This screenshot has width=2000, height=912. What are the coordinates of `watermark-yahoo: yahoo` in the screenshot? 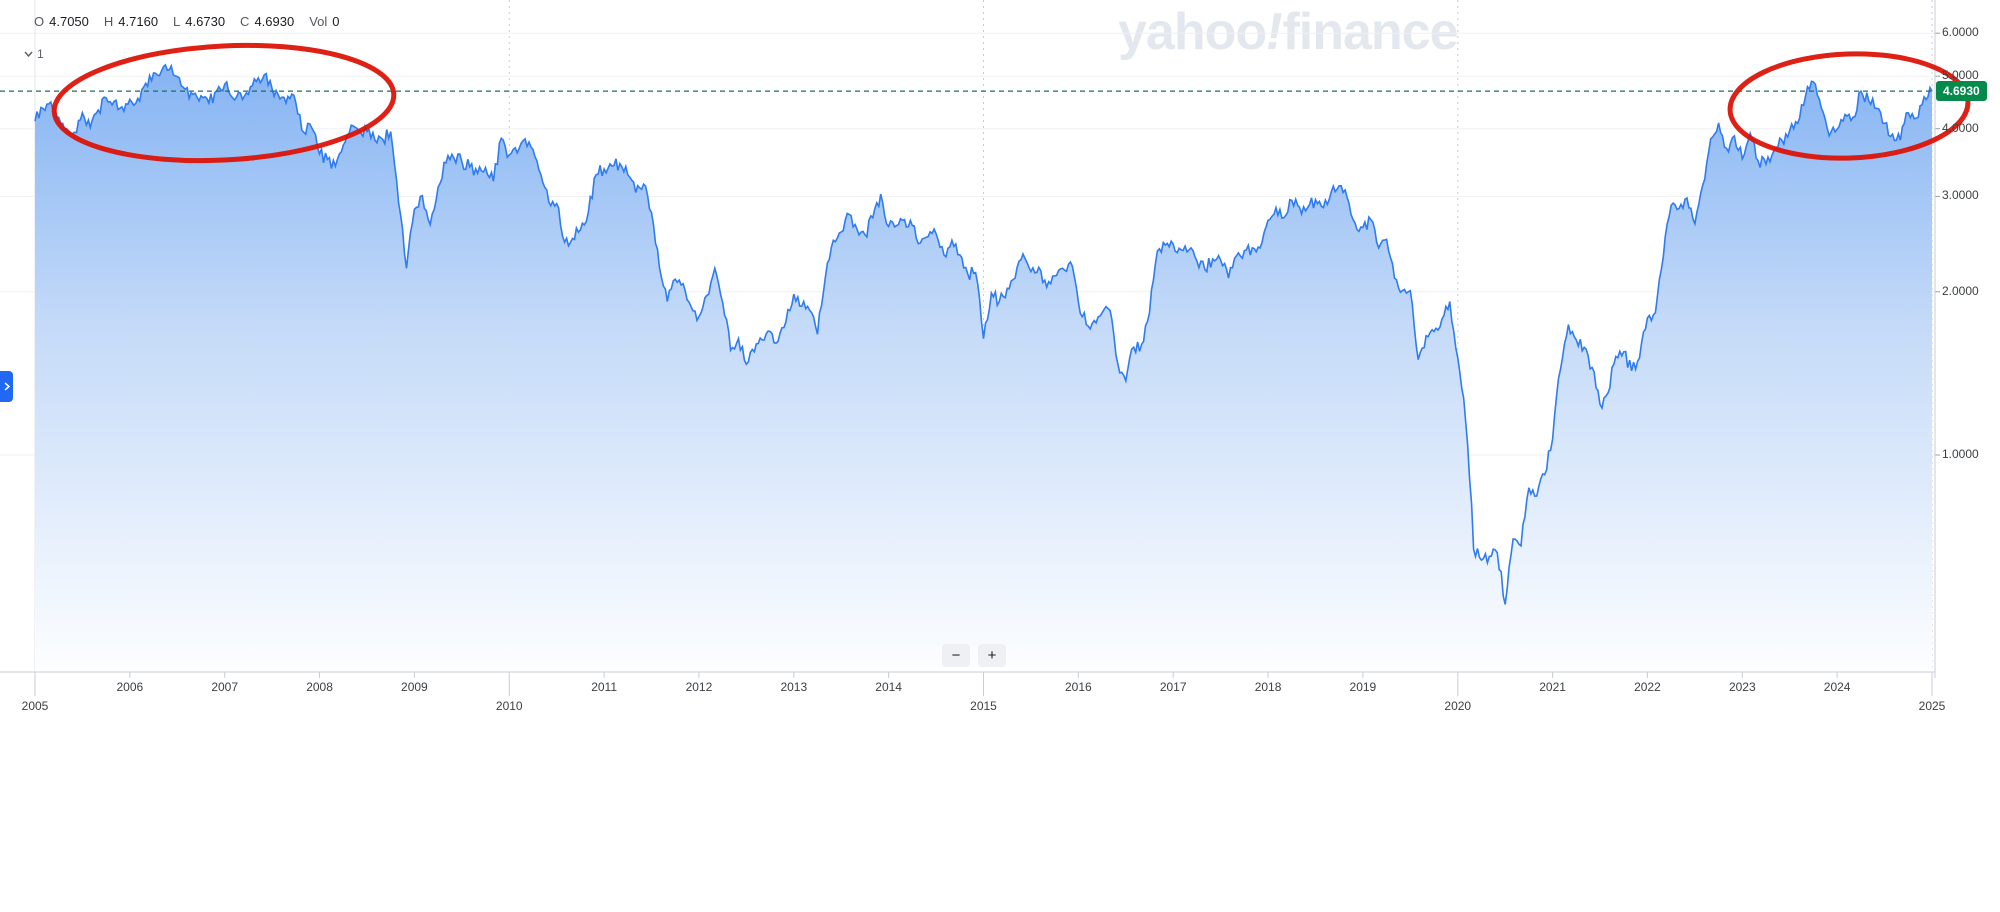 It's located at (1192, 32).